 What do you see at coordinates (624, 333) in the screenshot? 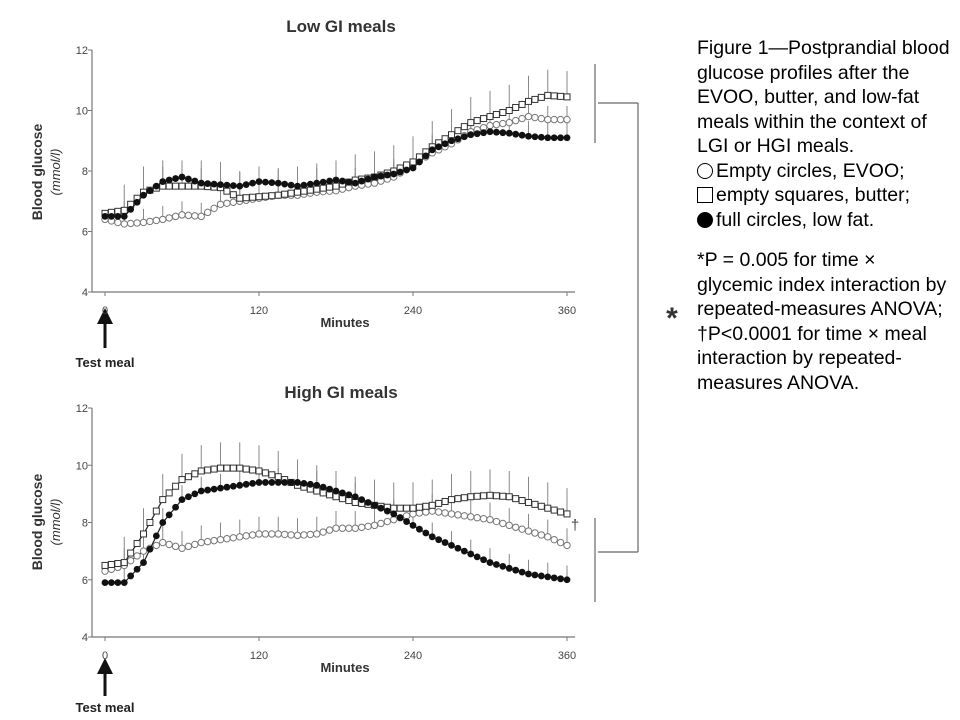
I see `significance-brackets: * †` at bounding box center [624, 333].